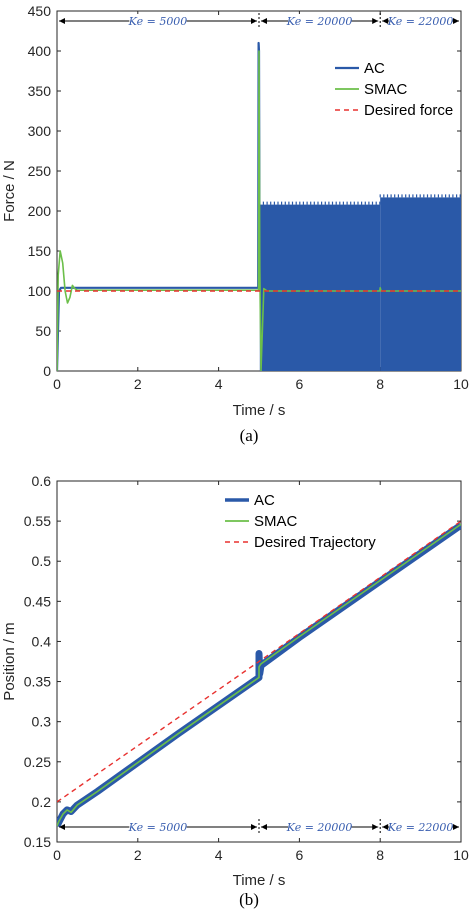  I want to click on y-tick-label: 0.15, so click(37, 842).